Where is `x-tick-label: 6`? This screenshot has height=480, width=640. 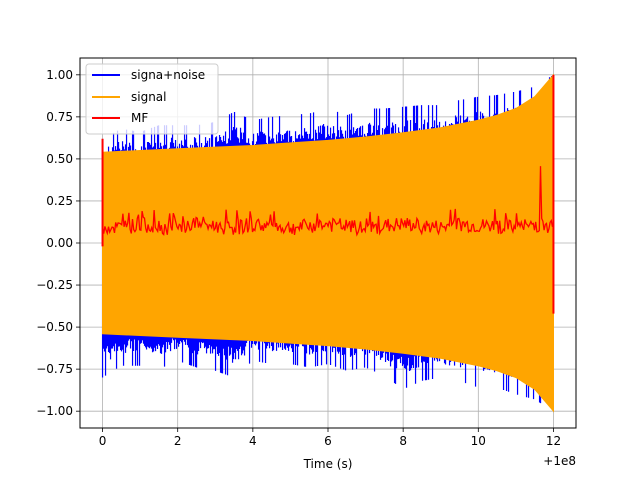
x-tick-label: 6 is located at coordinates (328, 441).